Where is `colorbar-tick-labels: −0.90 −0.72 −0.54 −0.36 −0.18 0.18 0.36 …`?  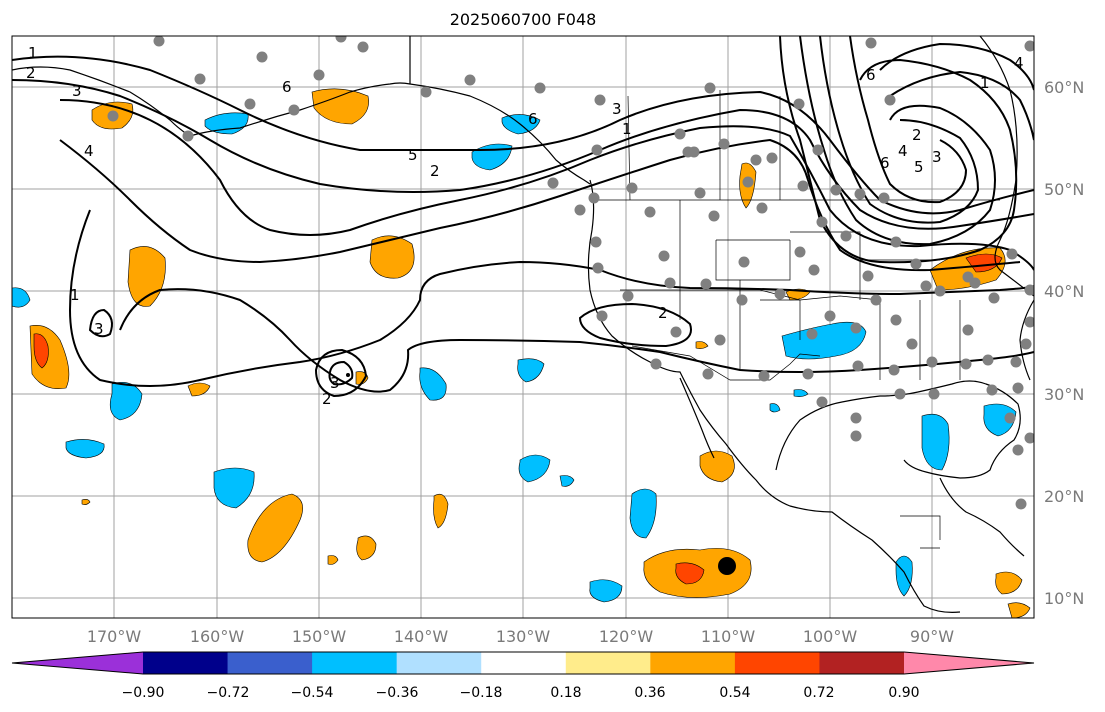 colorbar-tick-labels: −0.90 −0.72 −0.54 −0.36 −0.18 0.18 0.36 … is located at coordinates (521, 693).